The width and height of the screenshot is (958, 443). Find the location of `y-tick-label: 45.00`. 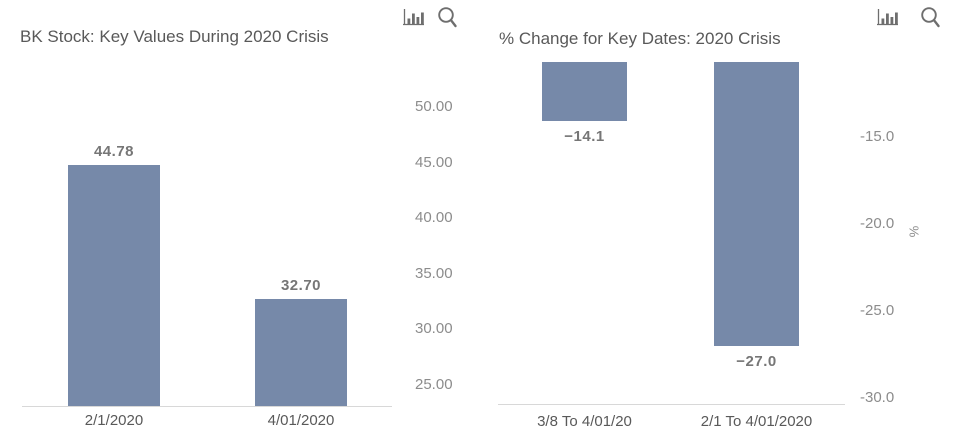

y-tick-label: 45.00 is located at coordinates (434, 162).